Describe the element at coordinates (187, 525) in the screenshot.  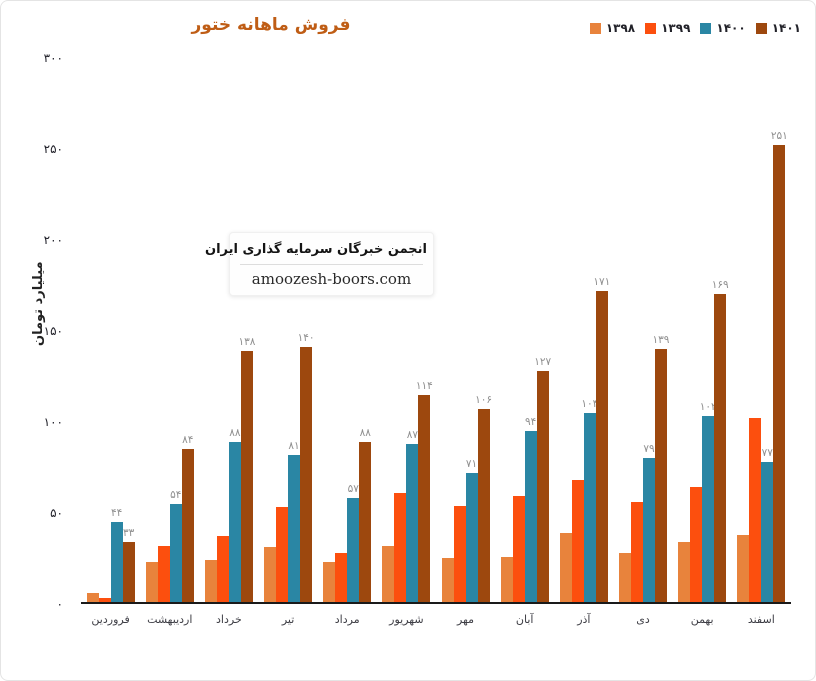
I see `bar-s4-m2` at that location.